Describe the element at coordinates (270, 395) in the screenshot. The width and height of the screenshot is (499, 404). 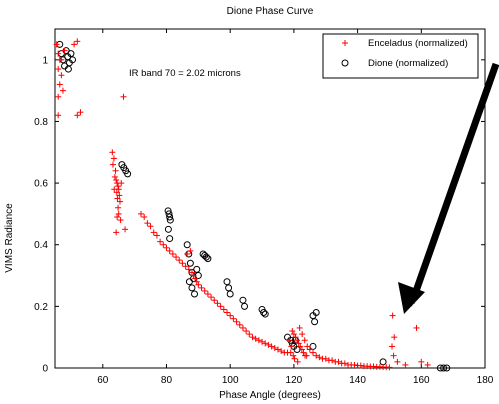
I see `x-axis-label: Phase Angle (degrees)` at that location.